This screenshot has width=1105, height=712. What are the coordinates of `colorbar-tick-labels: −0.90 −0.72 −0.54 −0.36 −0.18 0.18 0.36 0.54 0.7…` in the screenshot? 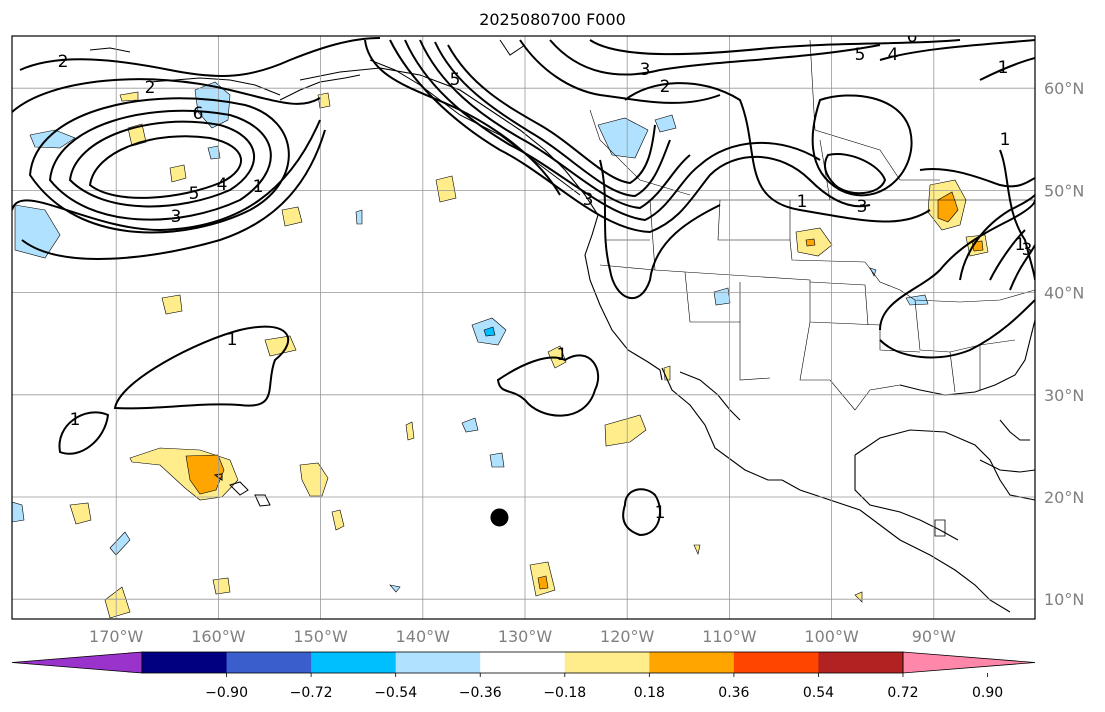 It's located at (604, 687).